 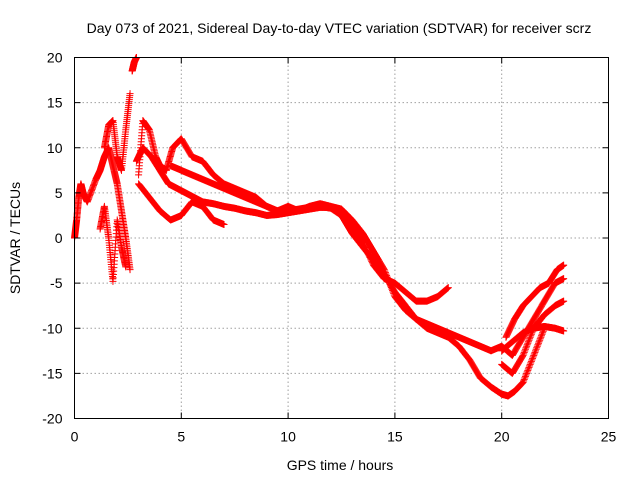 I want to click on y-tick-label: 15, so click(x=55, y=103).